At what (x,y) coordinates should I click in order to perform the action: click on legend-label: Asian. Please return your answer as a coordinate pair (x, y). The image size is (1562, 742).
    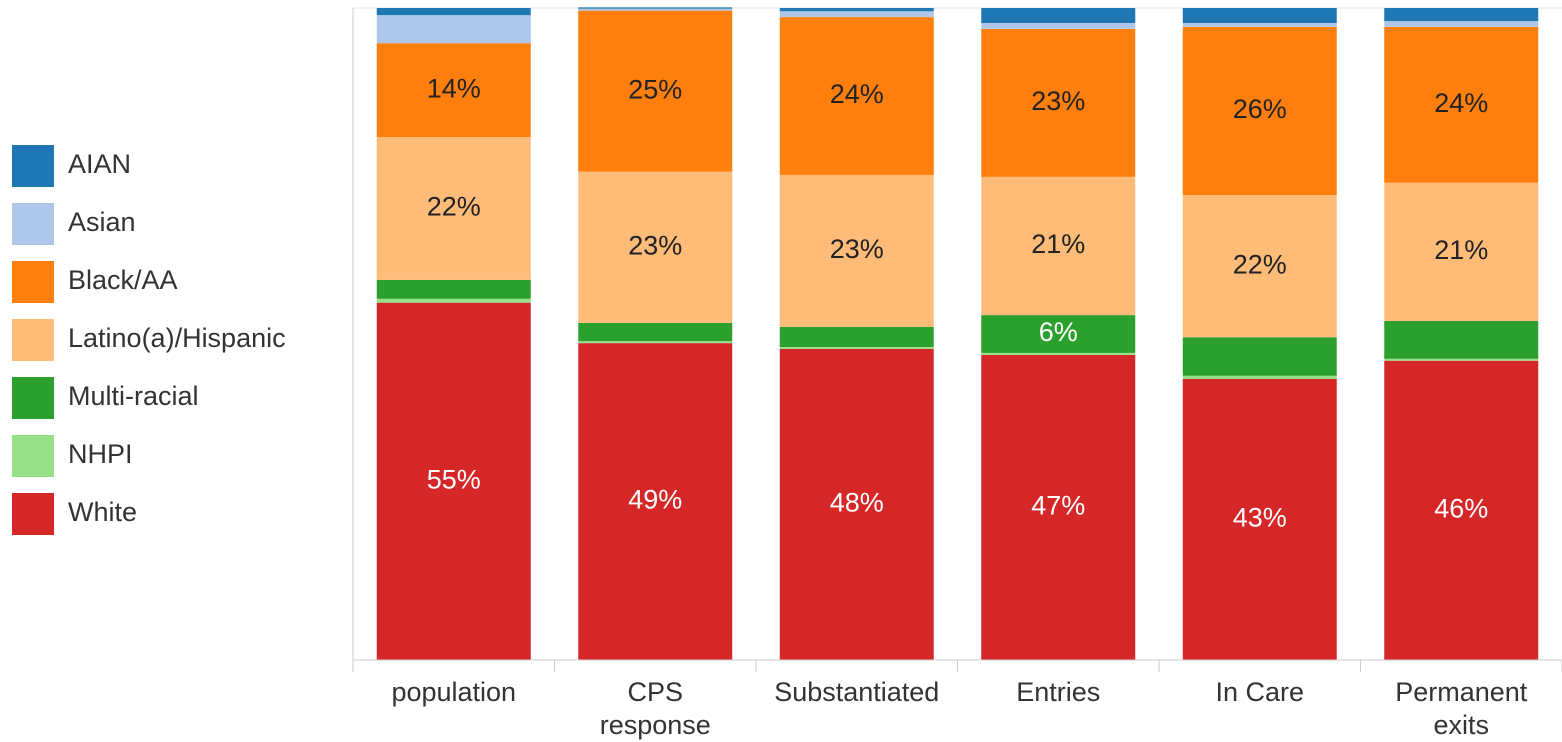
    Looking at the image, I should click on (102, 222).